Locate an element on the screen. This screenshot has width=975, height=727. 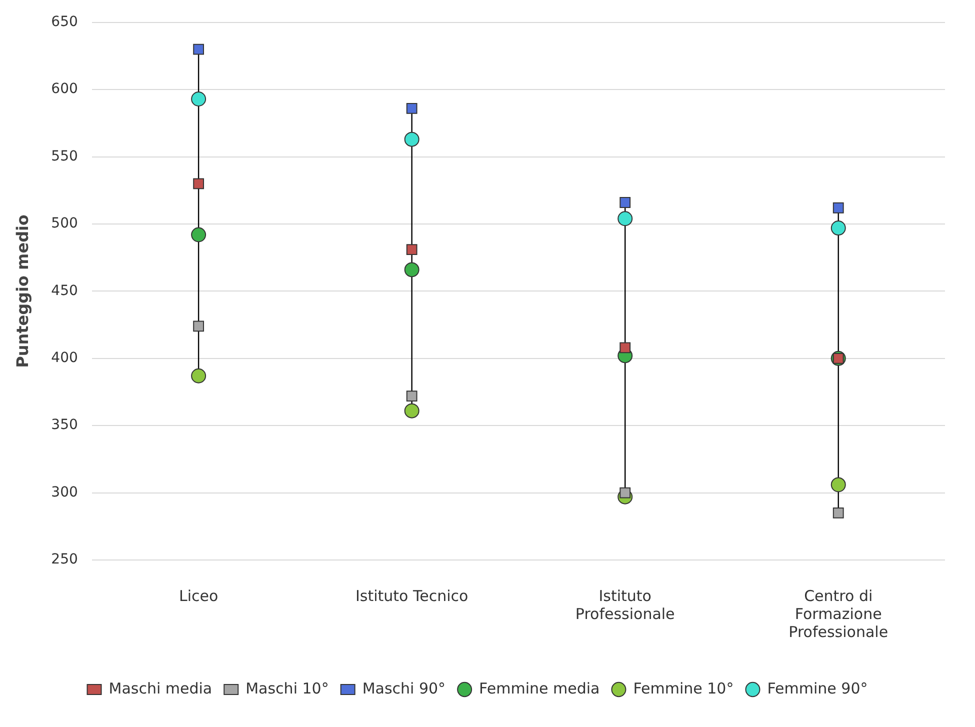
x-tick-label: Liceo is located at coordinates (198, 595).